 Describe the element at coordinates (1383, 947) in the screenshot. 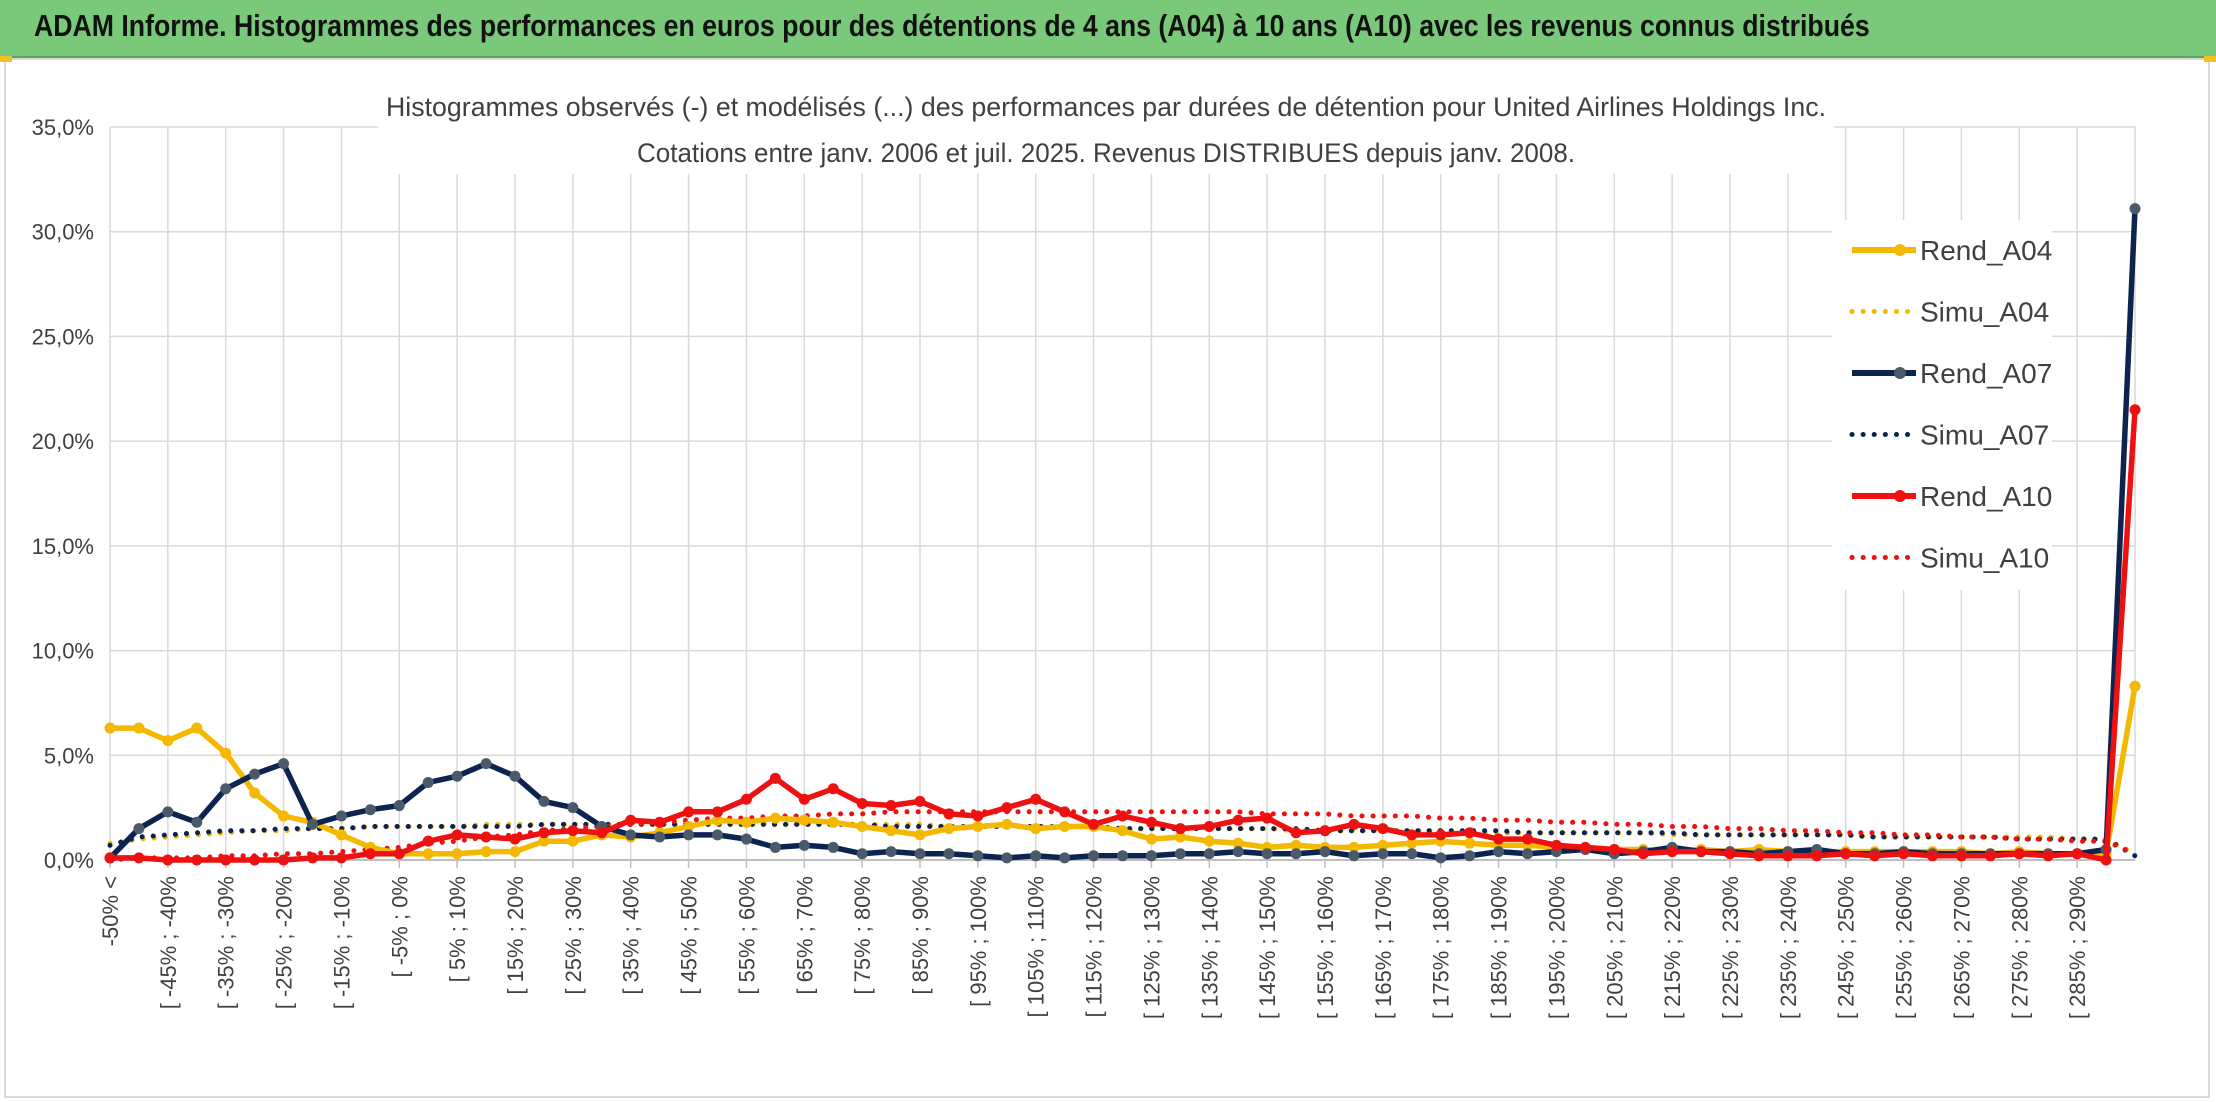

I see `x-tick-label: [ 165% ; 170%` at that location.